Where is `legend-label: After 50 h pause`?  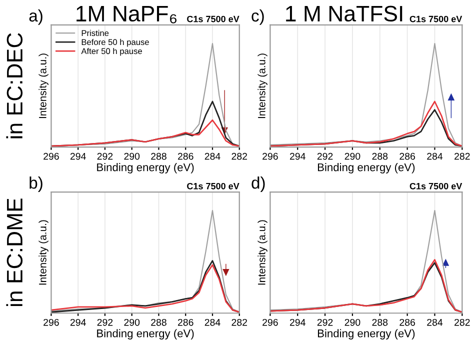
legend-label: After 50 h pause is located at coordinates (111, 52).